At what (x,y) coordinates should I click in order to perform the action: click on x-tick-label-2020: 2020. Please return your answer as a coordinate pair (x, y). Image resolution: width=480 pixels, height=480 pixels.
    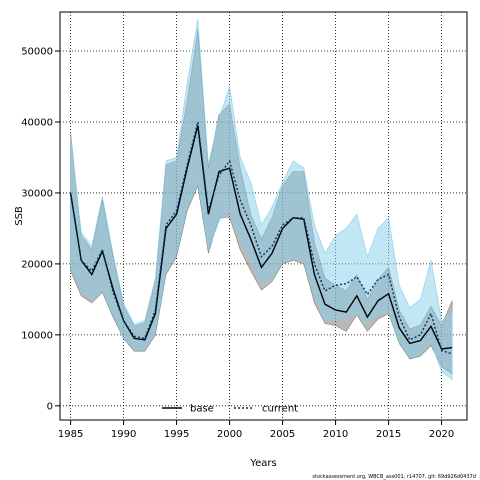
    Looking at the image, I should click on (441, 434).